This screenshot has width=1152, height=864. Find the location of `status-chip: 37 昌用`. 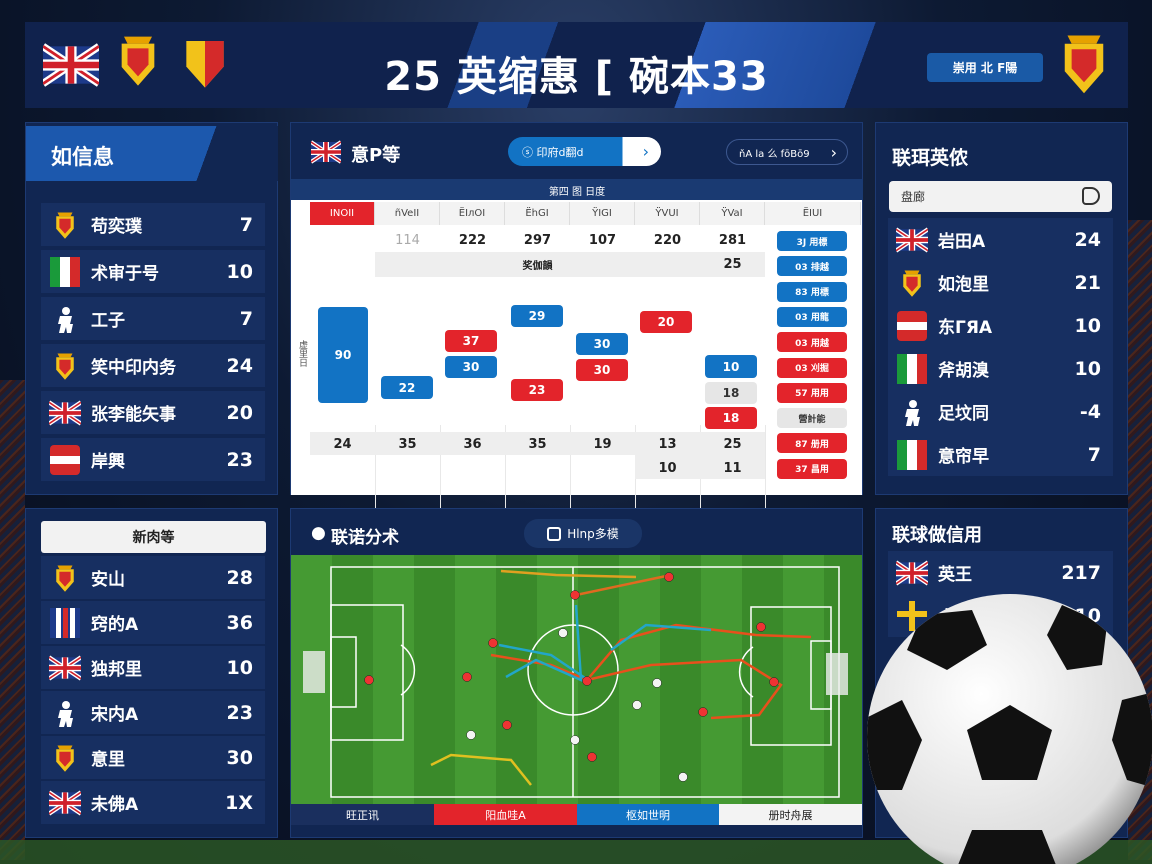

status-chip: 37 昌用 is located at coordinates (812, 468).